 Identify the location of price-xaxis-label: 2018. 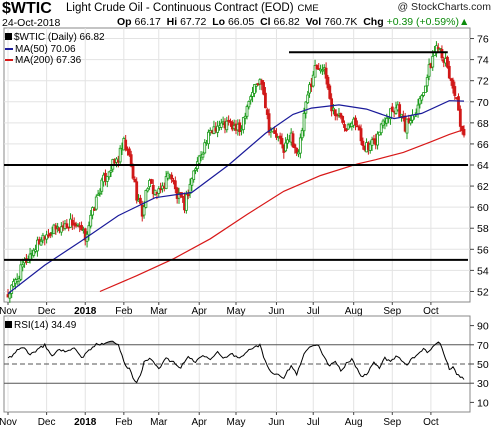
(85, 311).